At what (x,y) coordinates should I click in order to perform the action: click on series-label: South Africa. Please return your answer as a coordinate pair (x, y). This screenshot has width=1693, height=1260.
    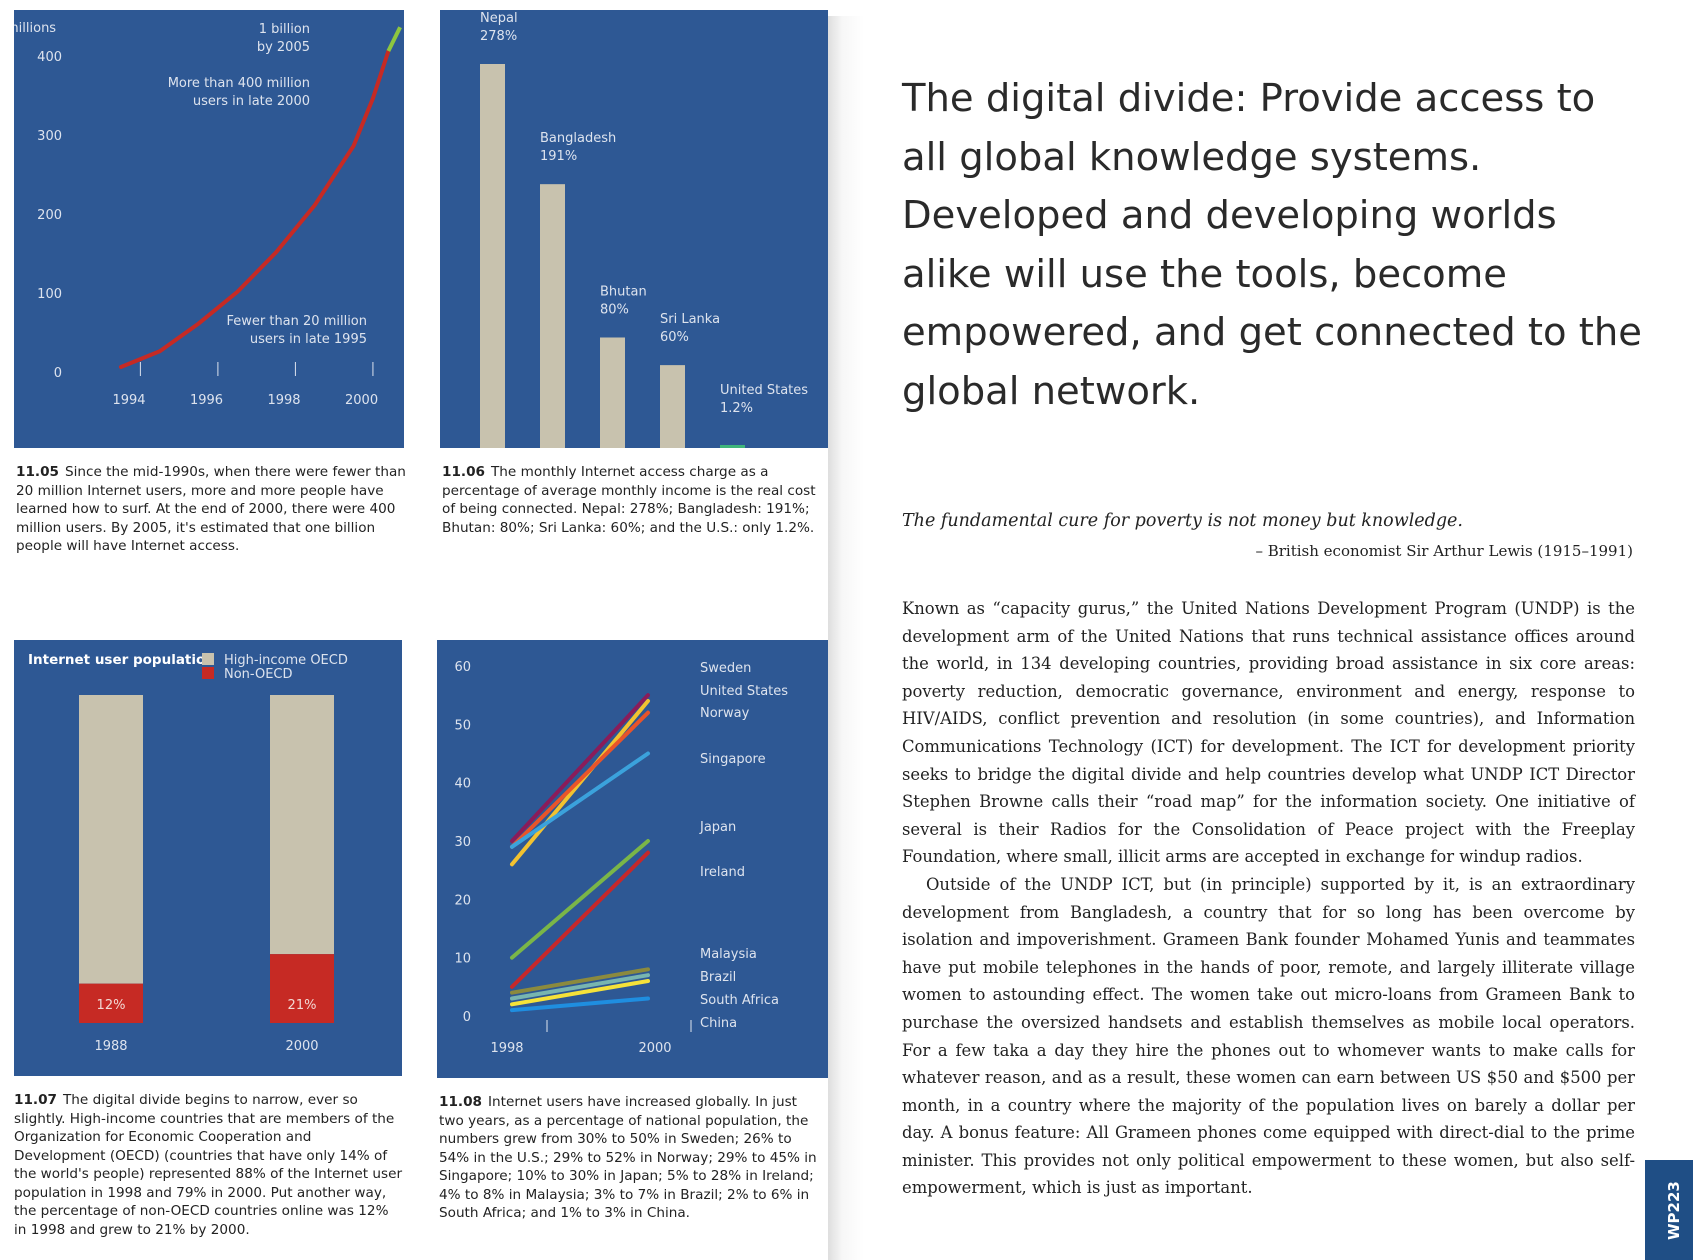
    Looking at the image, I should click on (739, 1000).